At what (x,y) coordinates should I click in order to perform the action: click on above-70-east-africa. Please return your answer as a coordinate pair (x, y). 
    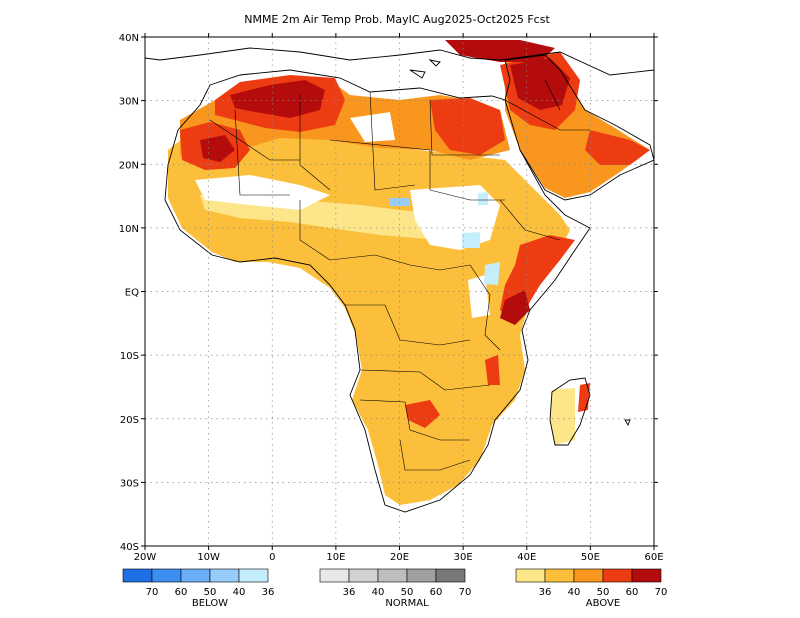
    Looking at the image, I should click on (515, 307).